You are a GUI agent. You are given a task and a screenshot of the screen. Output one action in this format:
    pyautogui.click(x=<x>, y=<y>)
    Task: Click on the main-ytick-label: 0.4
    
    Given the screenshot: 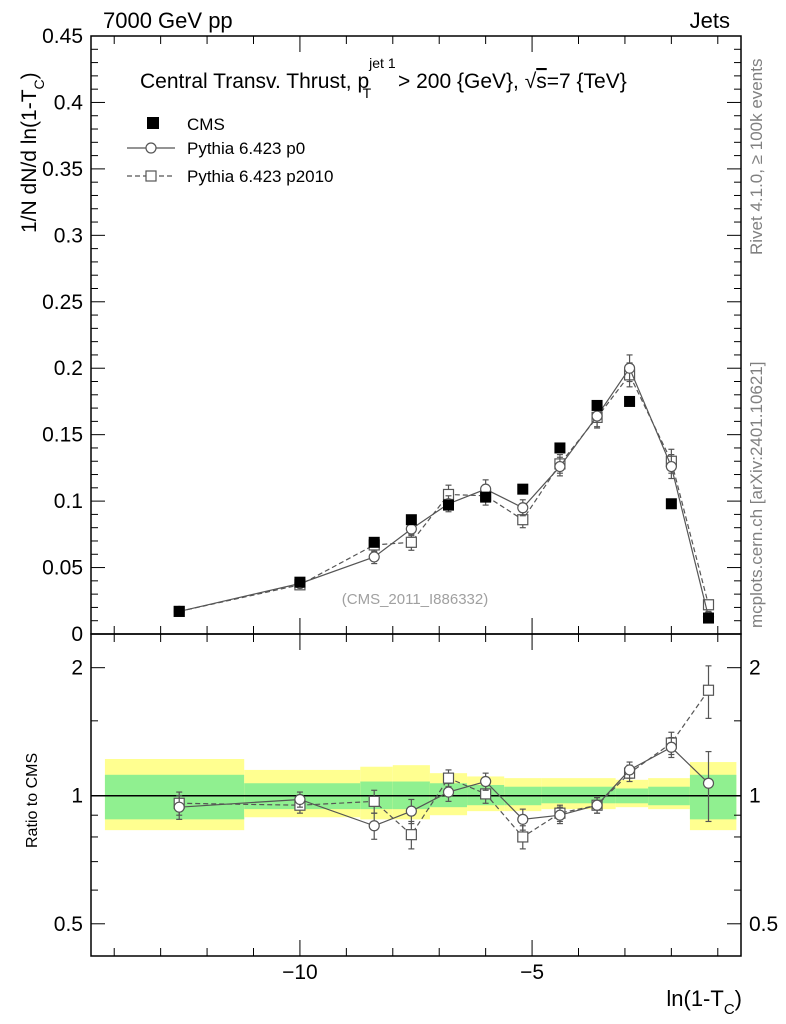 What is the action you would take?
    pyautogui.click(x=69, y=102)
    